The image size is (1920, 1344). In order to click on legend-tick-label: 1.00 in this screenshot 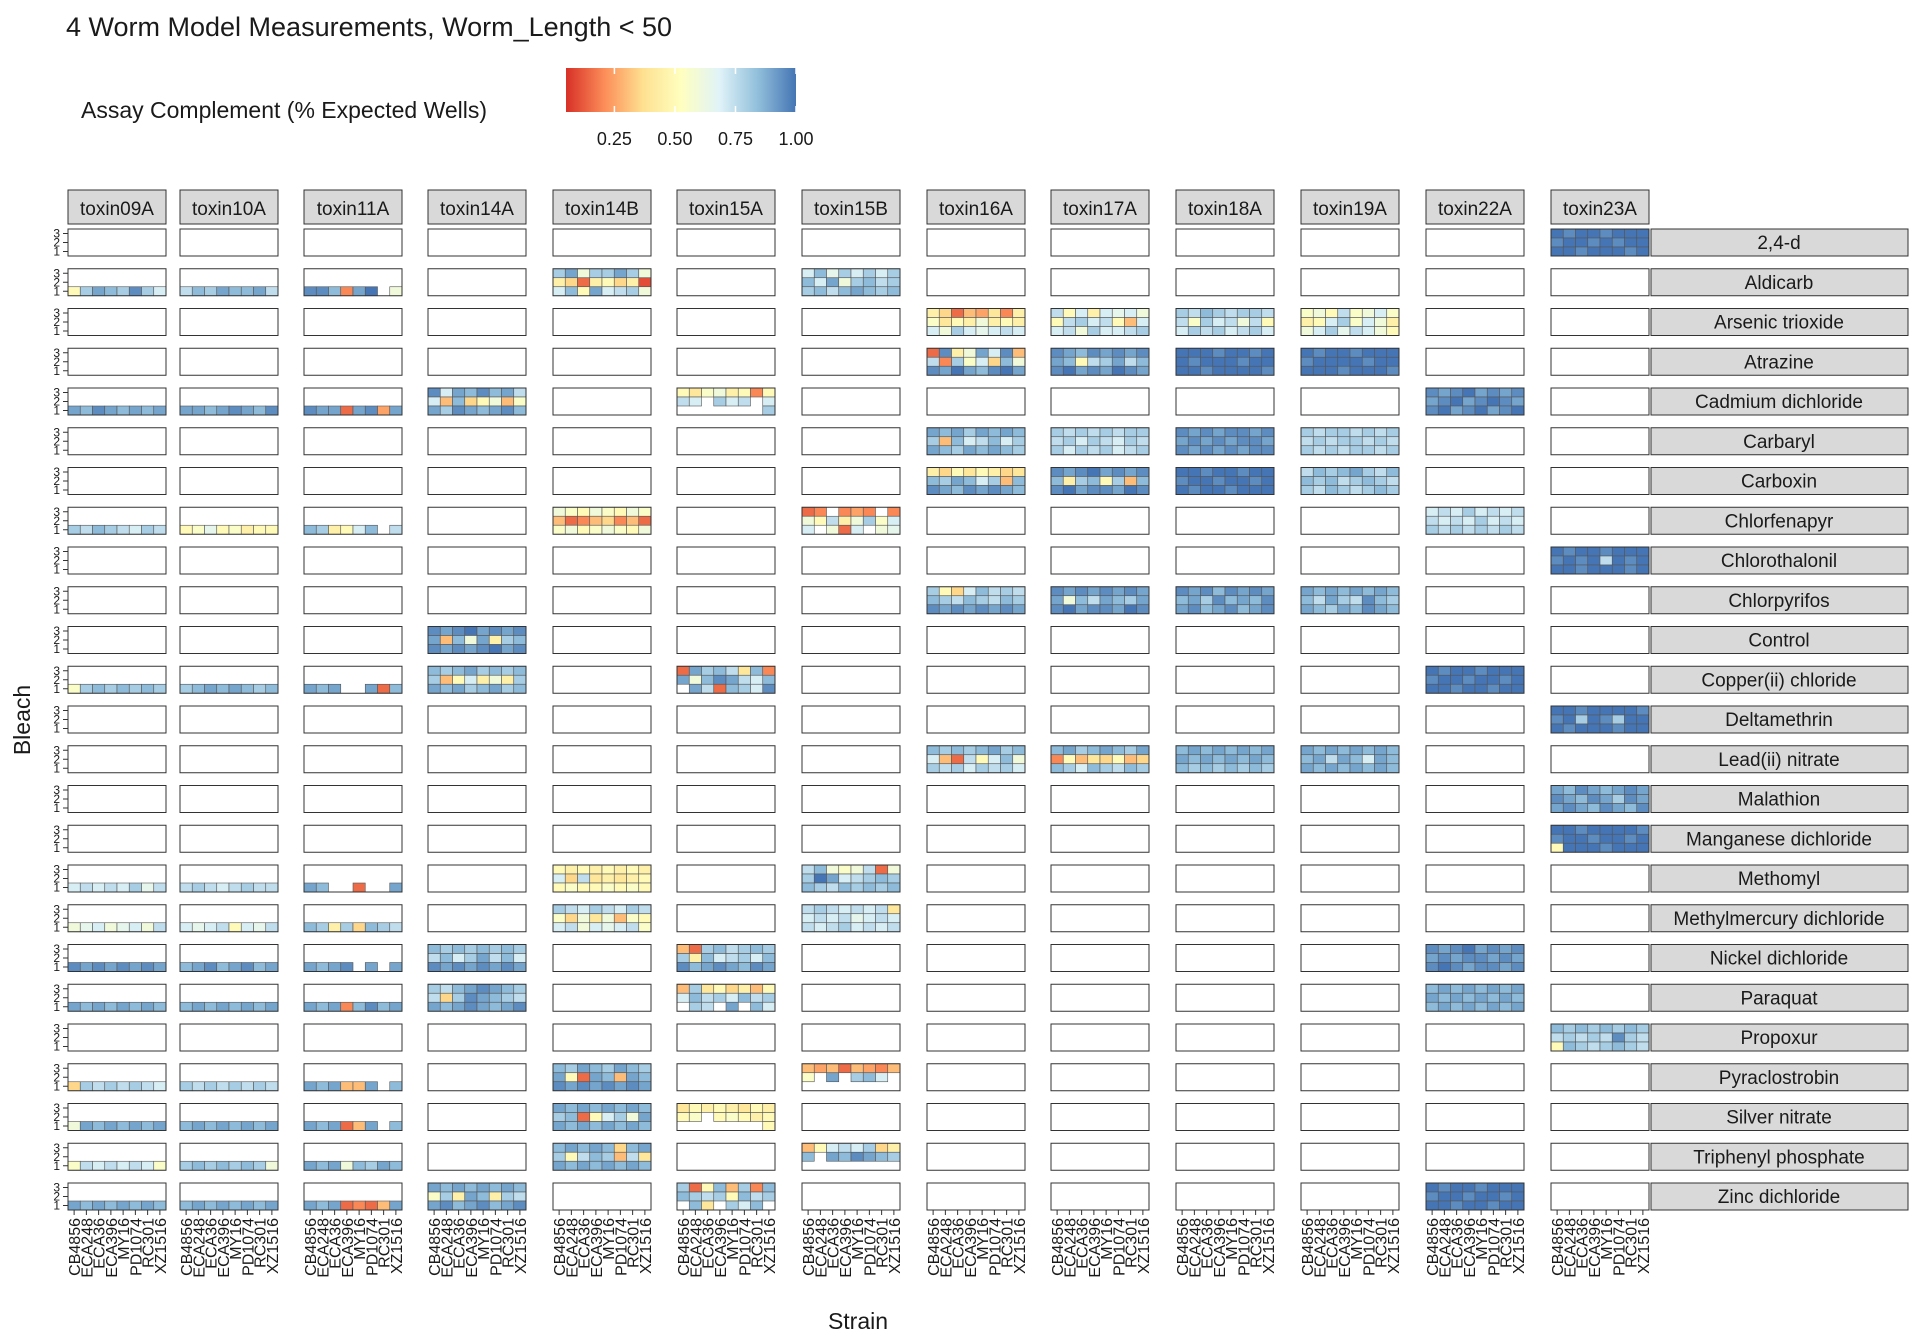, I will do `click(795, 139)`.